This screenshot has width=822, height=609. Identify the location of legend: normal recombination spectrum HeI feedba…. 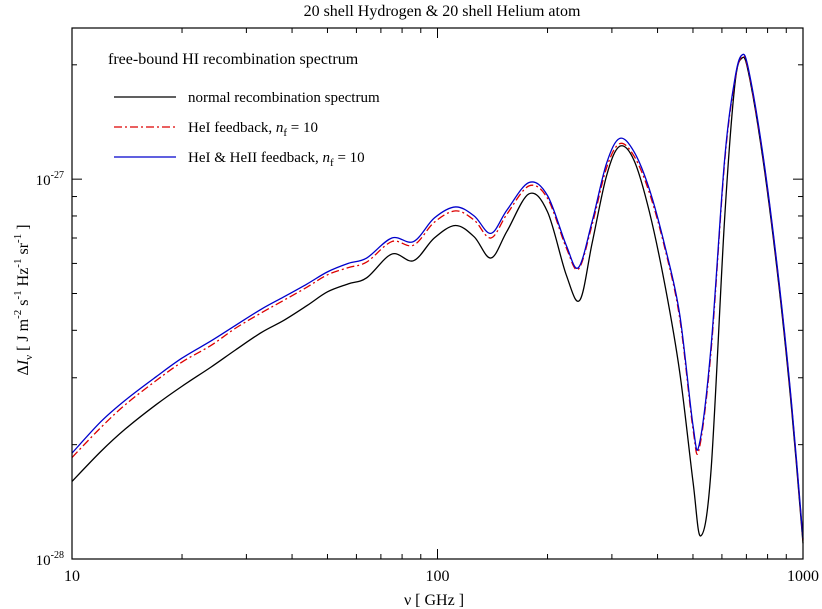
(247, 129).